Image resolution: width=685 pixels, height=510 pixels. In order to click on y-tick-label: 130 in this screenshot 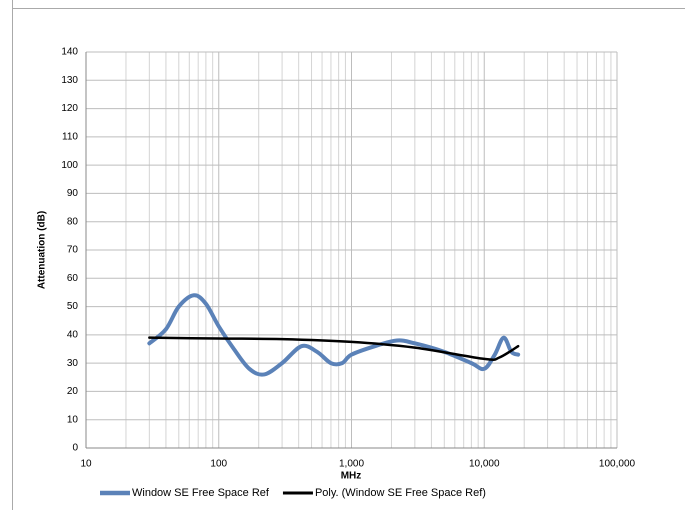, I will do `click(69, 80)`.